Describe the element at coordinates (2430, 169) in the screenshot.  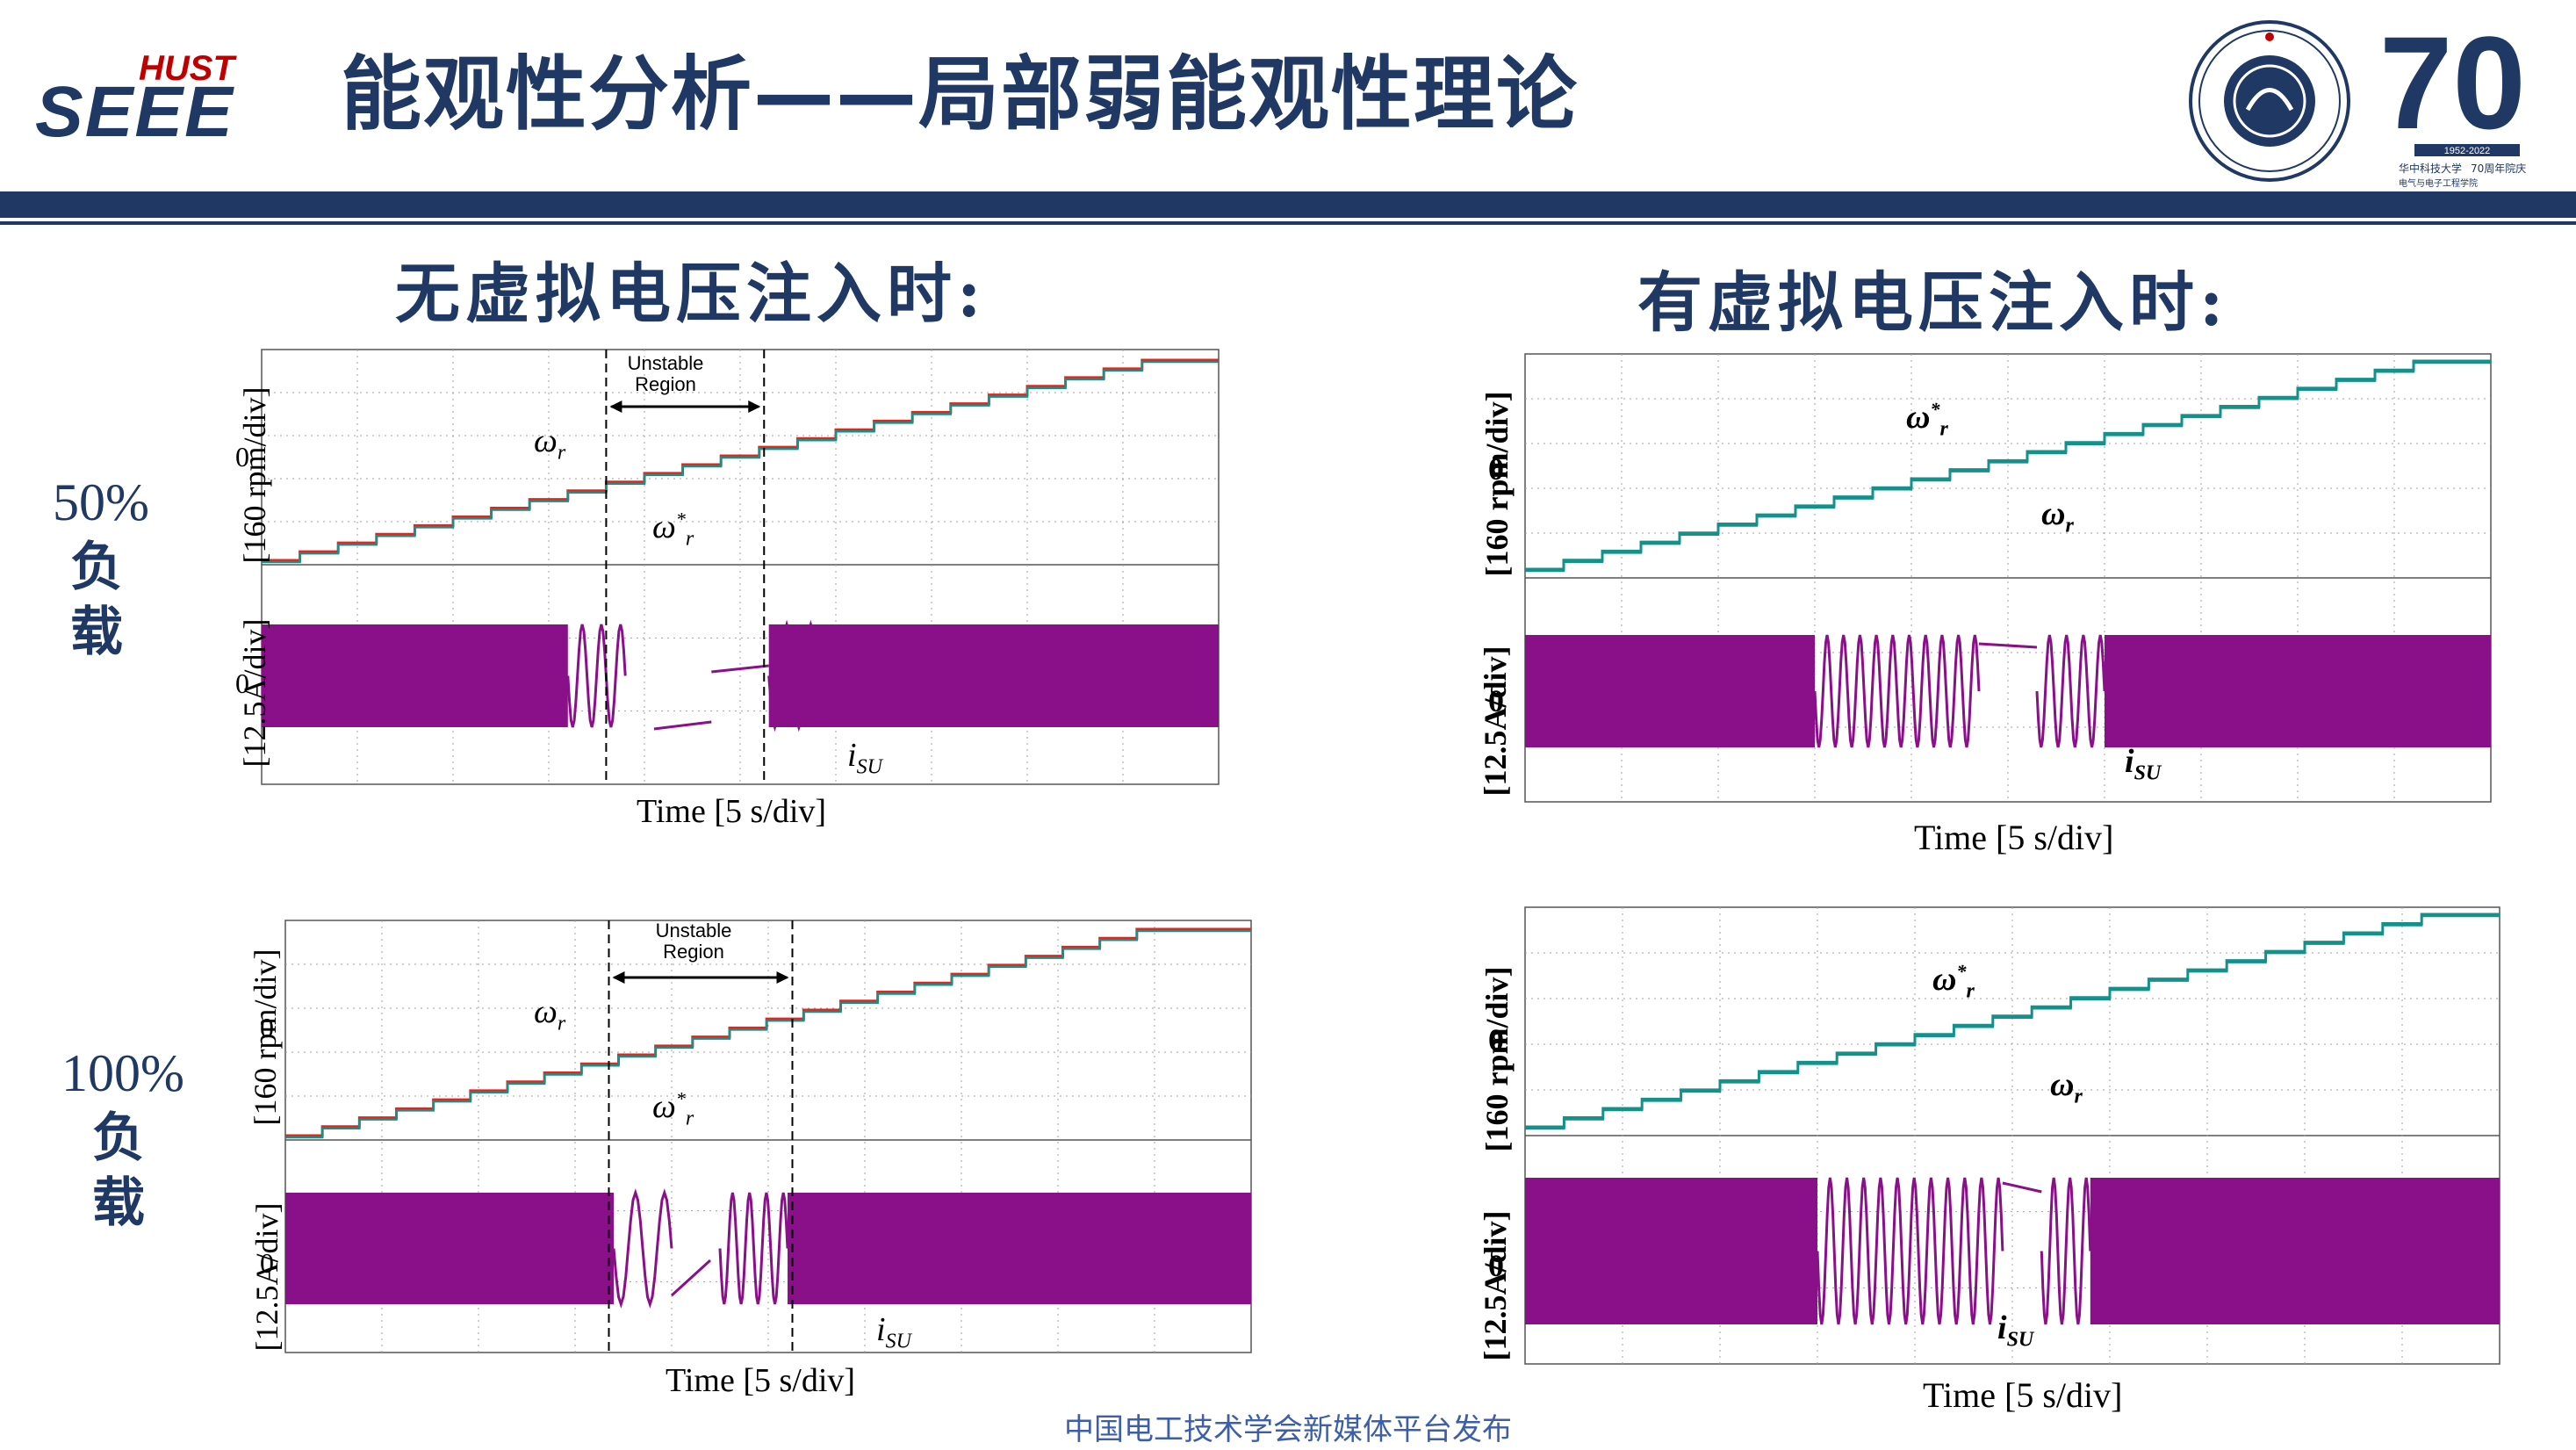
I see `anniv-line1: 华中科技大学` at that location.